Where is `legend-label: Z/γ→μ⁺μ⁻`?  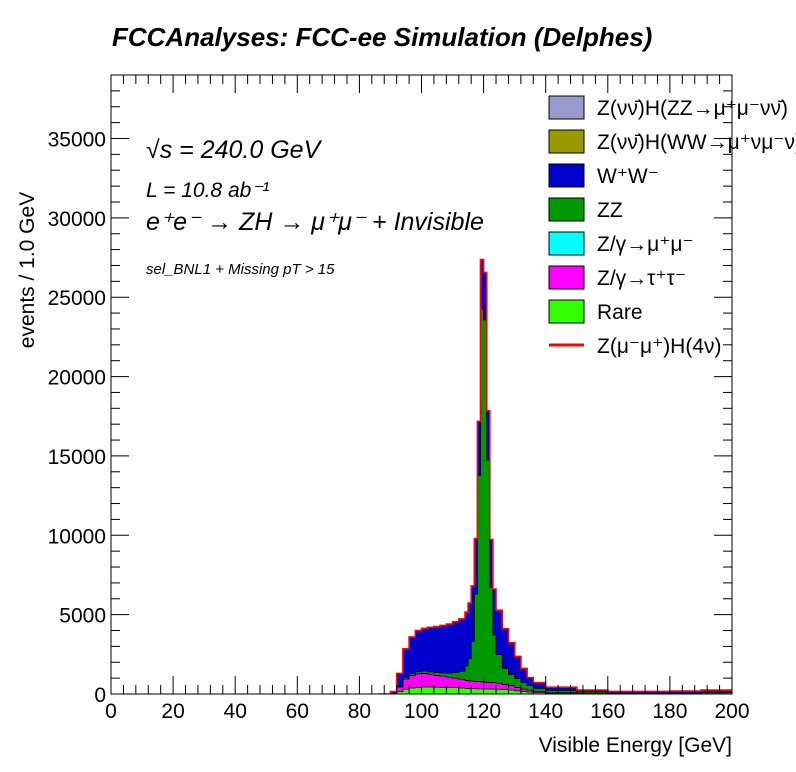 legend-label: Z/γ→μ⁺μ⁻ is located at coordinates (645, 244).